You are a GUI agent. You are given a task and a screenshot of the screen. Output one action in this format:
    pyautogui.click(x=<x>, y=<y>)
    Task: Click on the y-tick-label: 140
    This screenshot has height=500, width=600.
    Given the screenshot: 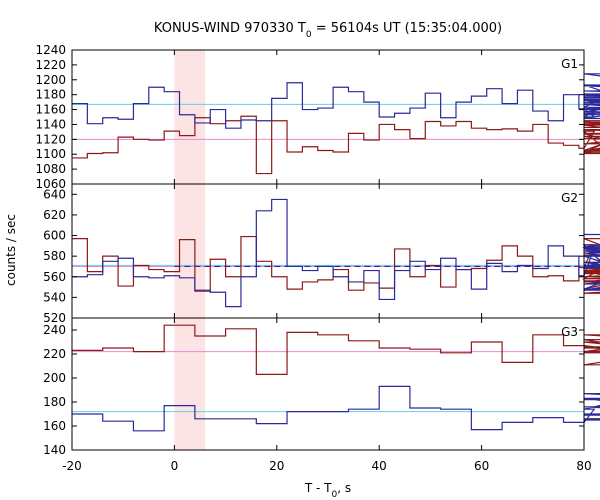 What is the action you would take?
    pyautogui.click(x=54, y=450)
    